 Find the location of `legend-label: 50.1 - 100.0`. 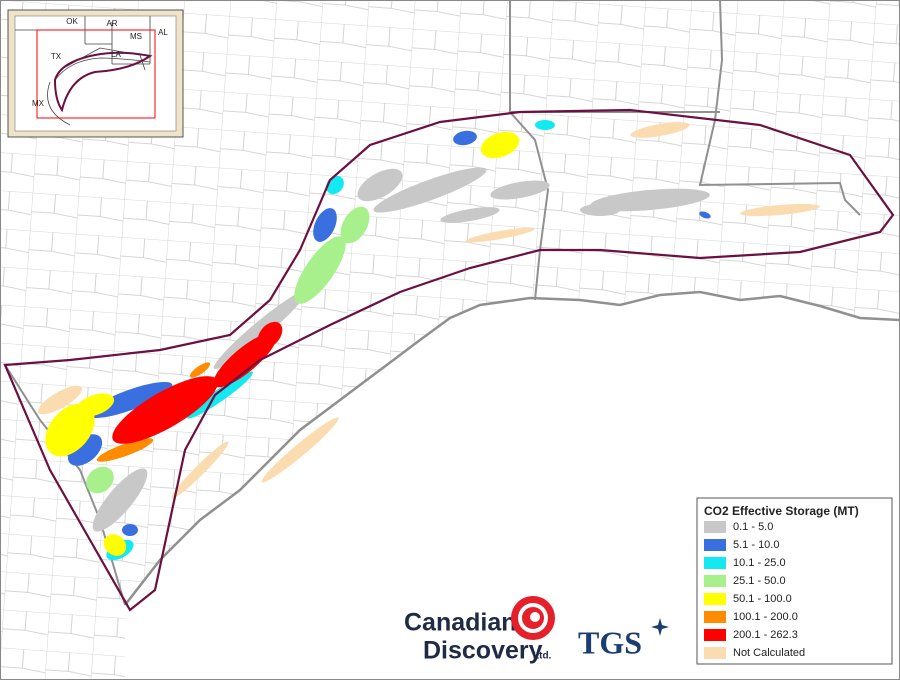

legend-label: 50.1 - 100.0 is located at coordinates (762, 599).